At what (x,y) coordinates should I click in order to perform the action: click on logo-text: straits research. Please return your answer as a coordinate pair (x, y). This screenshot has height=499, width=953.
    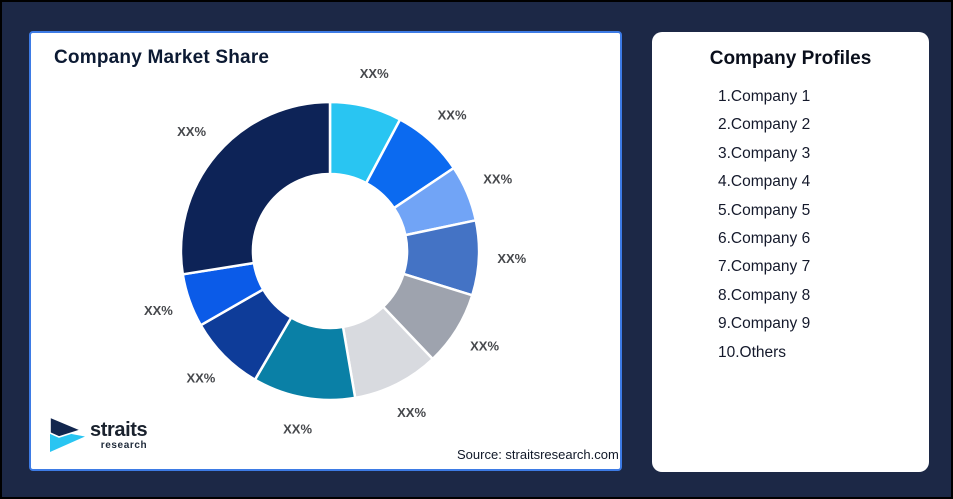
    Looking at the image, I should click on (119, 435).